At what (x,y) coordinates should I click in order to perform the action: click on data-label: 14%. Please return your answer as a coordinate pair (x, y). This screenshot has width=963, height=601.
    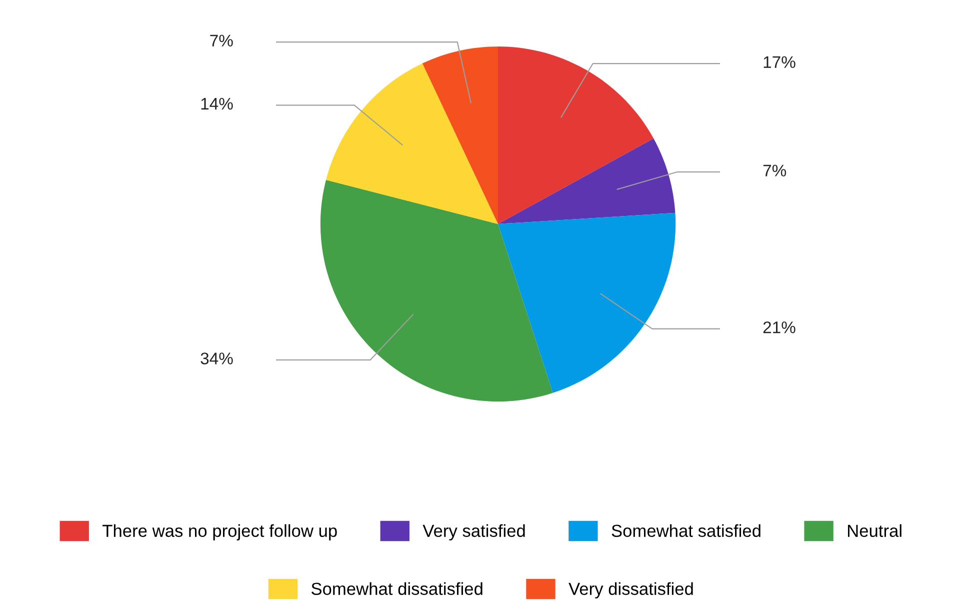
    Looking at the image, I should click on (217, 104).